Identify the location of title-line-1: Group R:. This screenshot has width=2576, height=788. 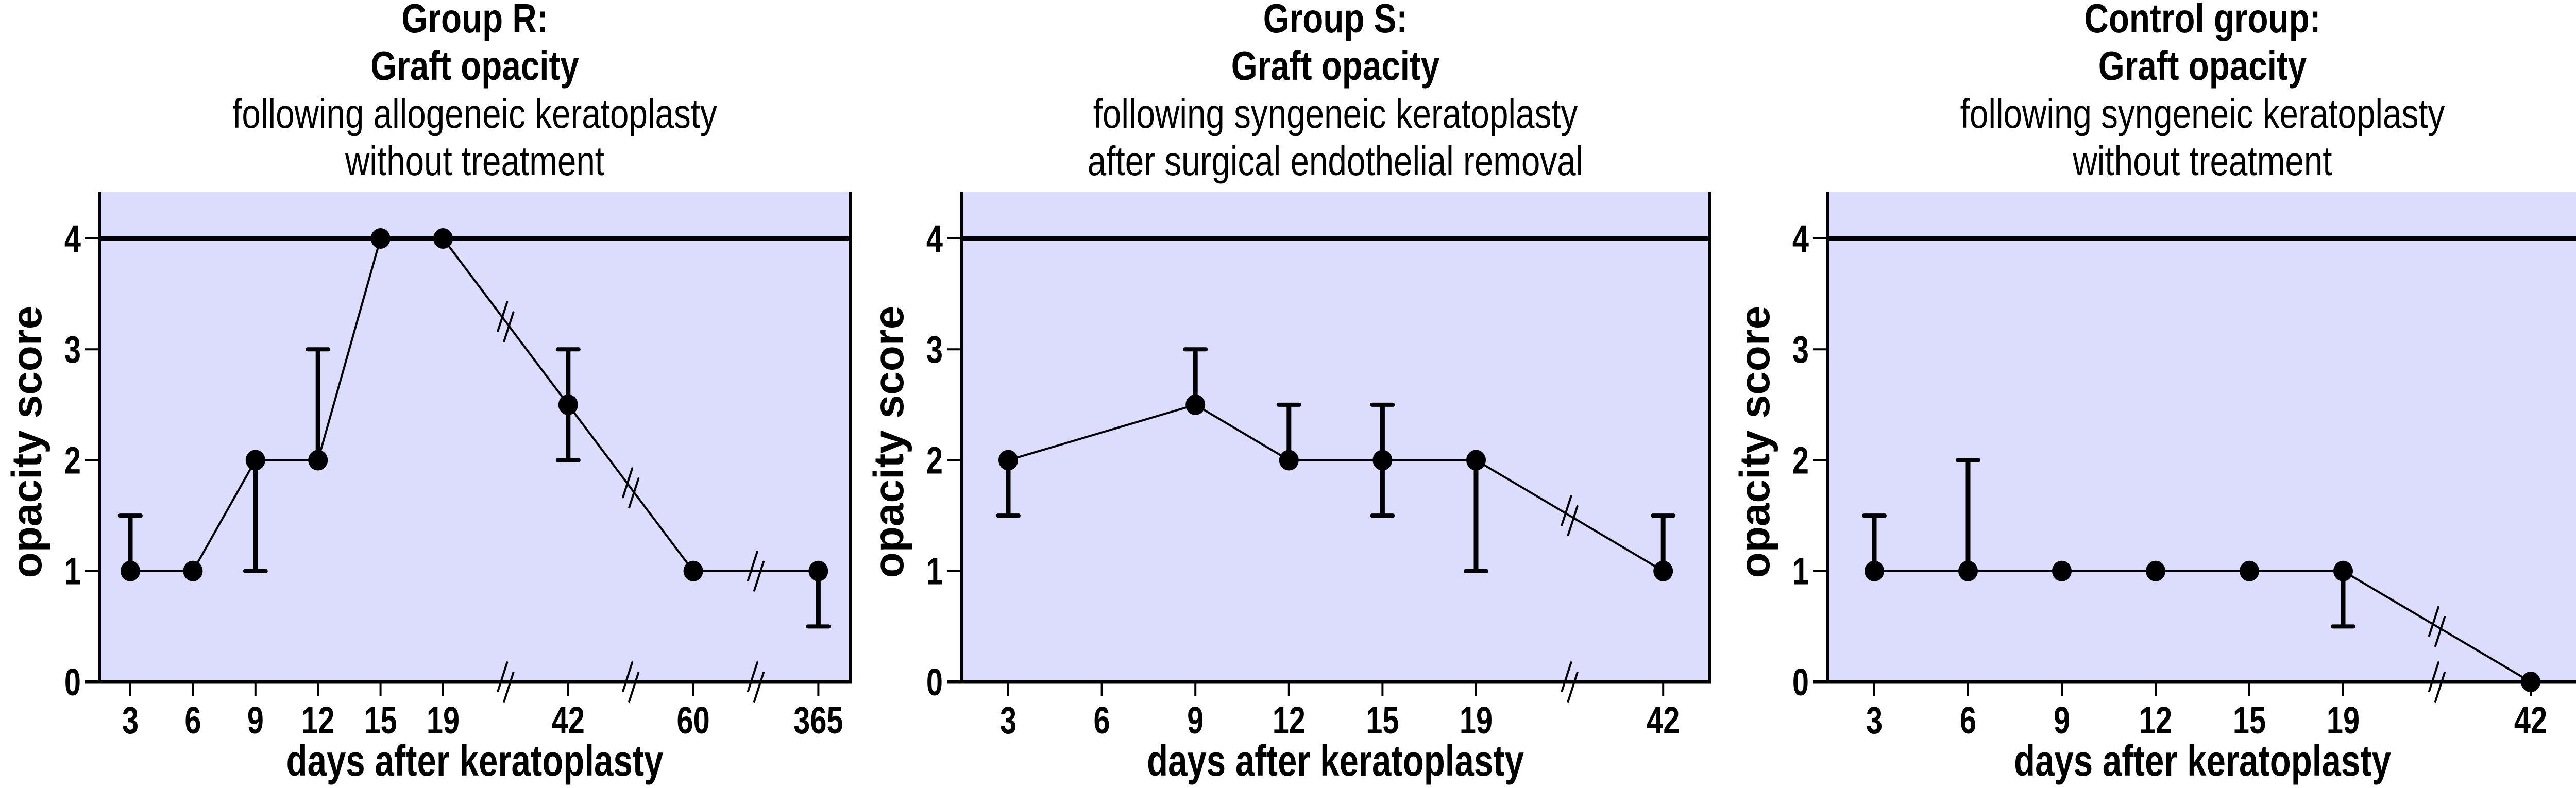
(474, 20).